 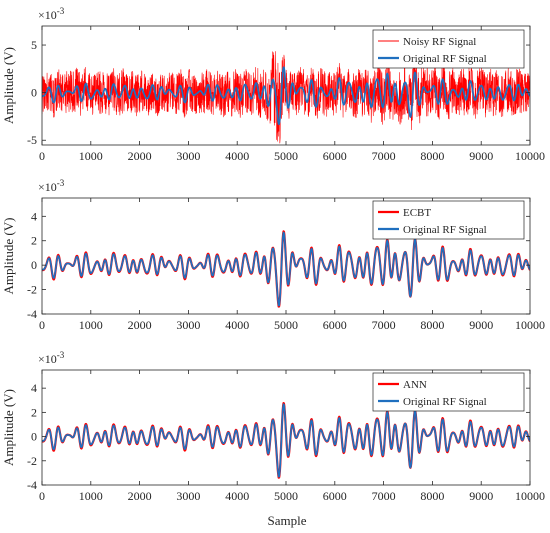 I want to click on legend: ANN Original RF Signal, so click(x=448, y=392).